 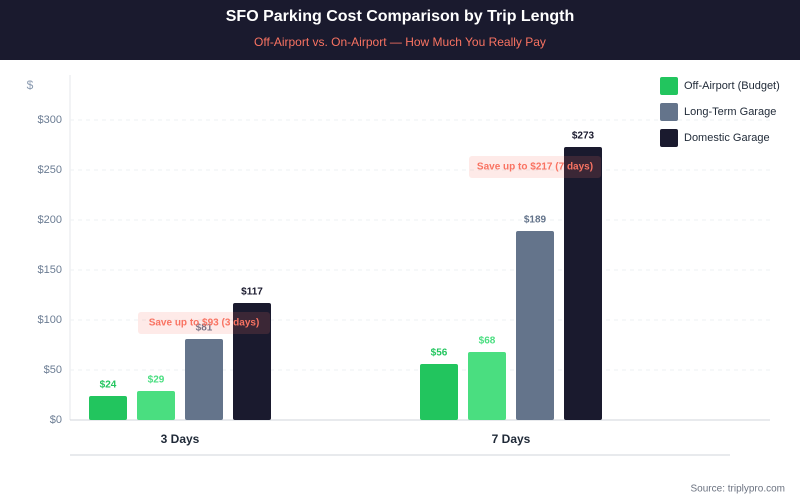 I want to click on value-label: $68, so click(x=487, y=341).